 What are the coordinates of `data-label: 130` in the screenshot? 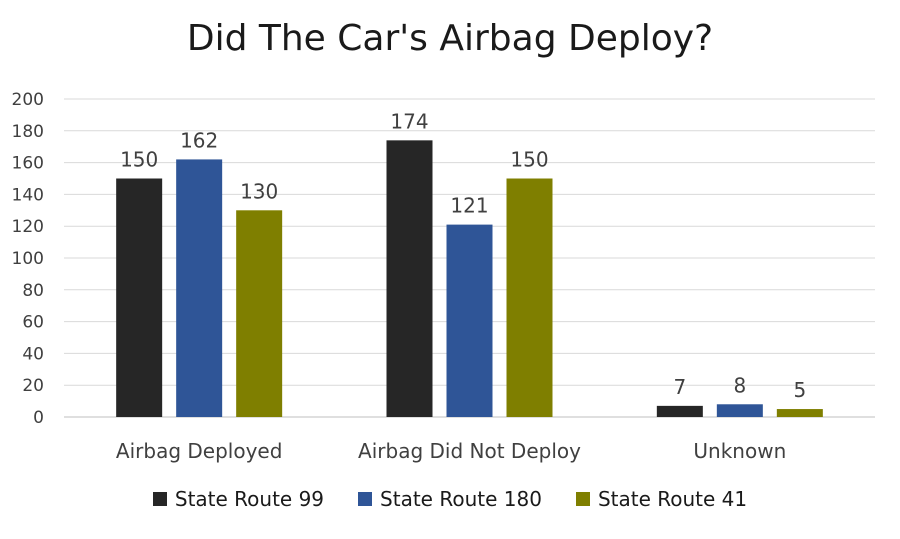 It's located at (259, 191).